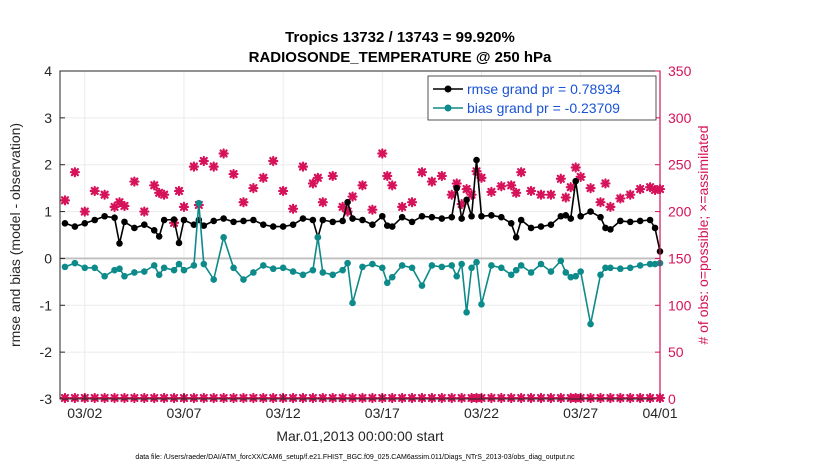  I want to click on x-tick-label: 03/17, so click(382, 413).